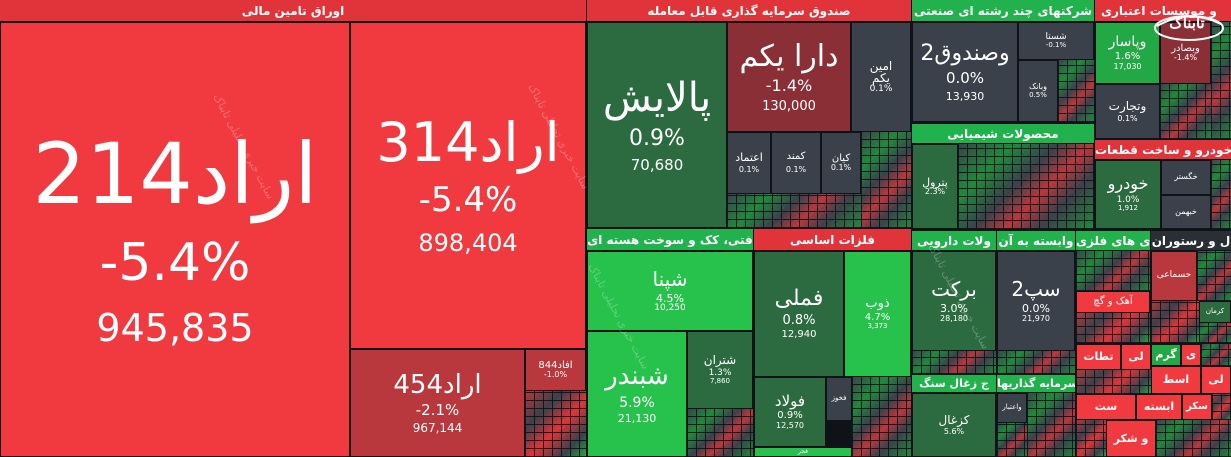  Describe the element at coordinates (468, 243) in the screenshot. I see `volume: 898,404` at that location.